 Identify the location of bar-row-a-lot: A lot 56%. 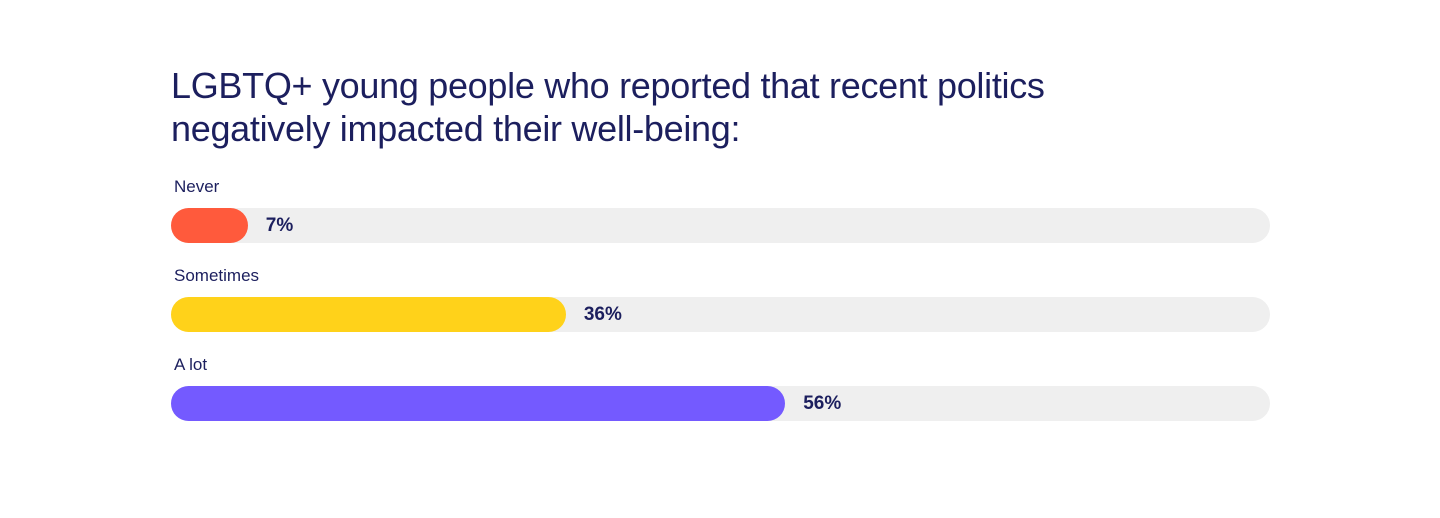
(720, 399).